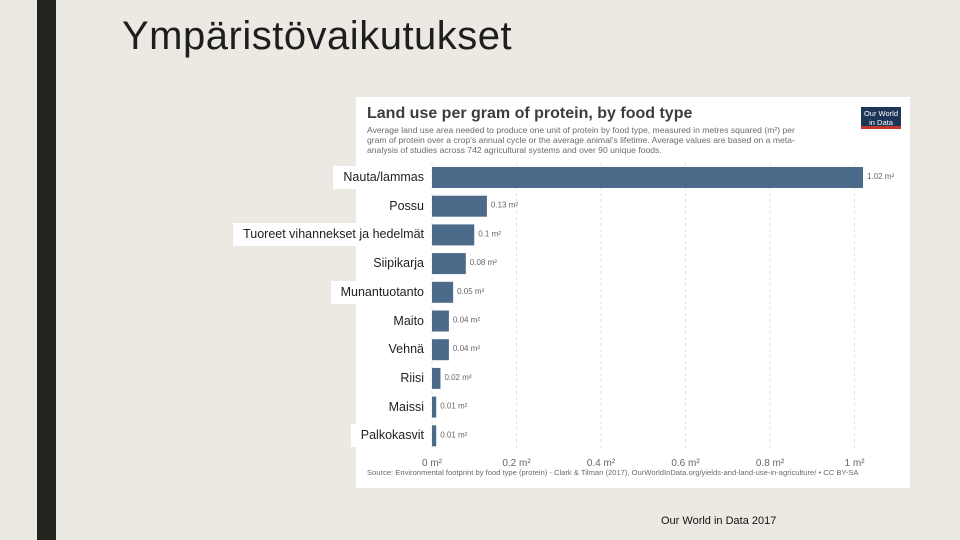 Image resolution: width=960 pixels, height=540 pixels. Describe the element at coordinates (389, 436) in the screenshot. I see `category-label: Palkokasvit` at that location.